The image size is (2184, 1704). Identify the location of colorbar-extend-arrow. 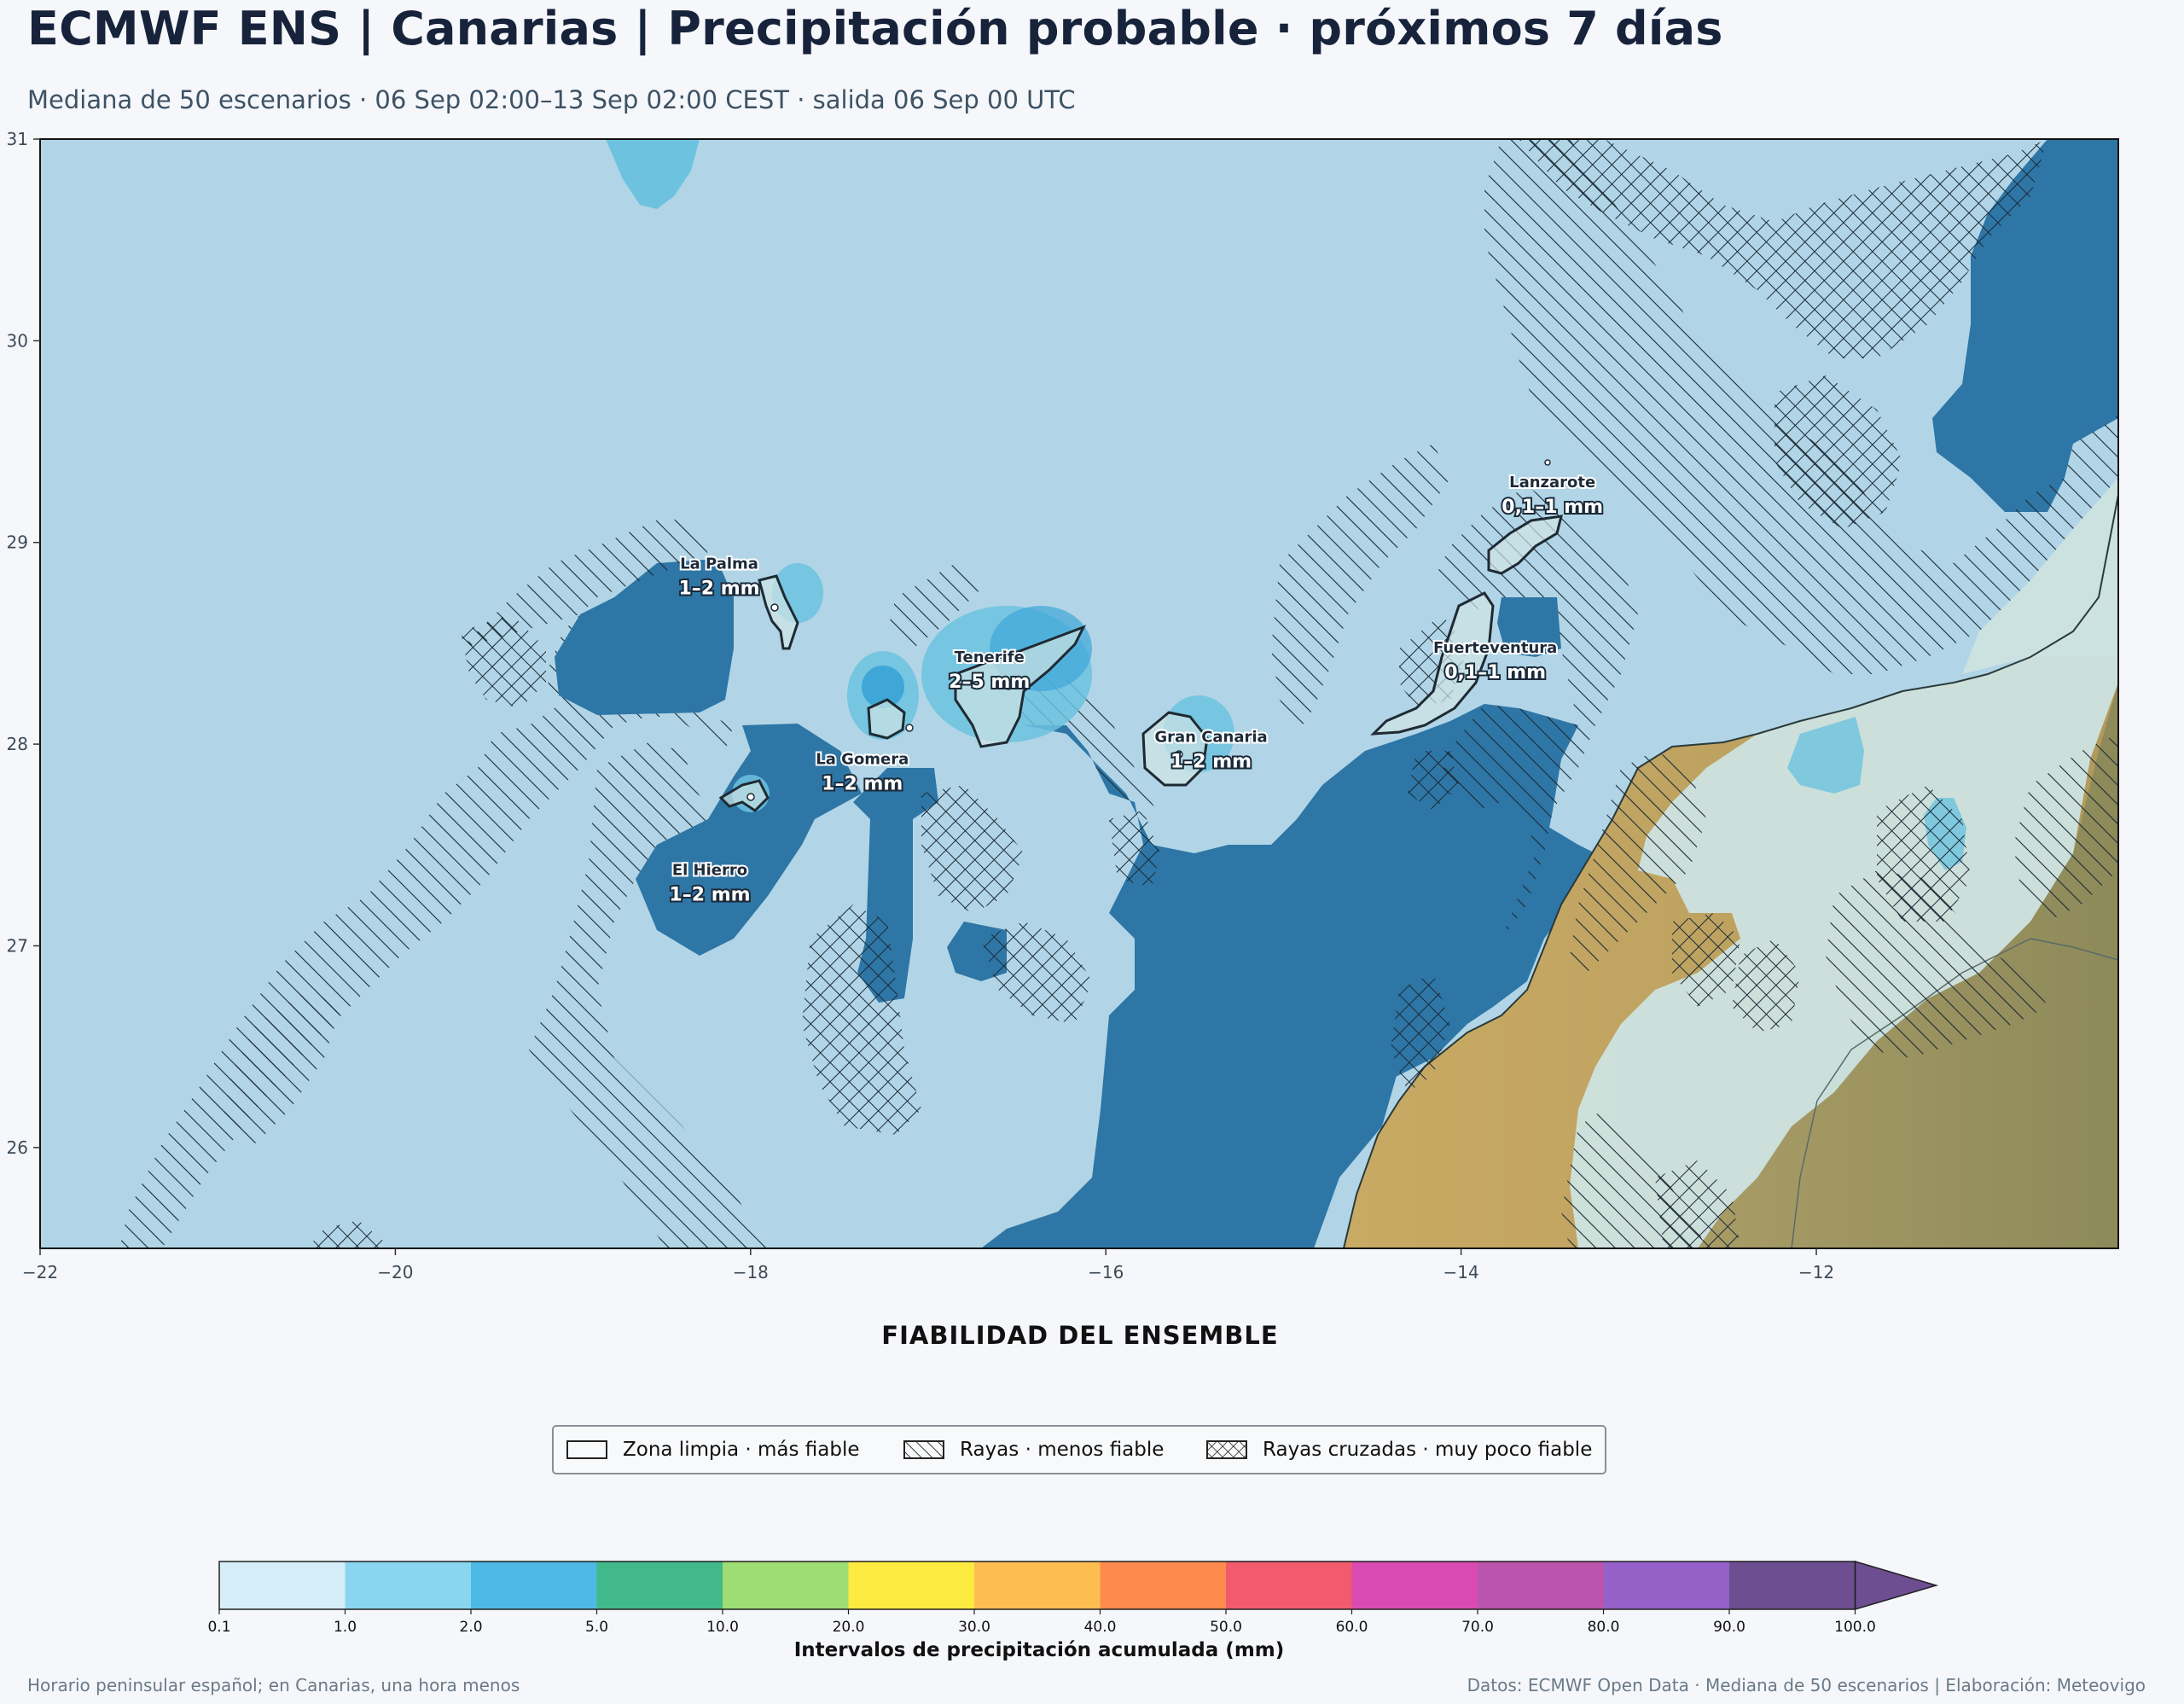
(1896, 1585).